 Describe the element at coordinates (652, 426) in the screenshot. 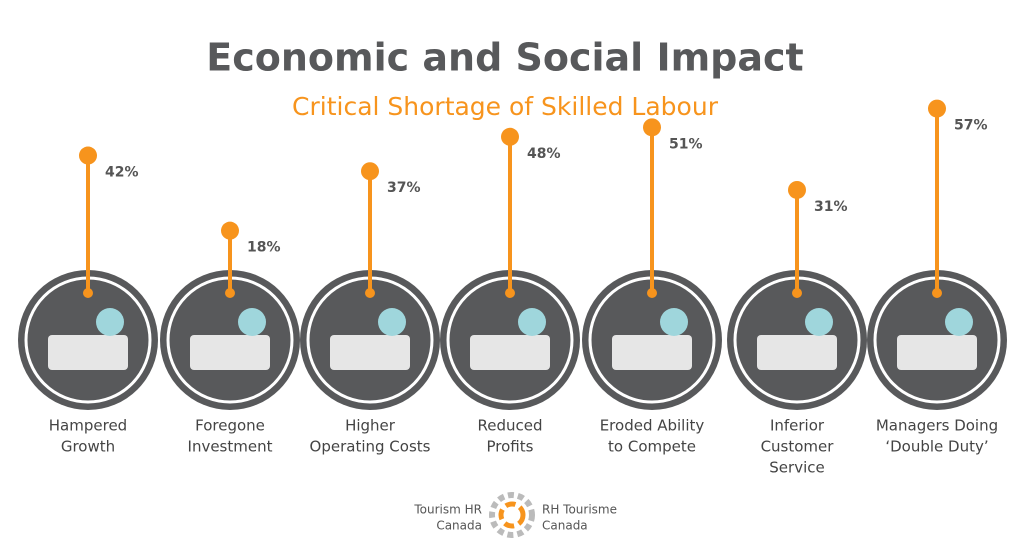

I see `category-label: Eroded Ability` at that location.